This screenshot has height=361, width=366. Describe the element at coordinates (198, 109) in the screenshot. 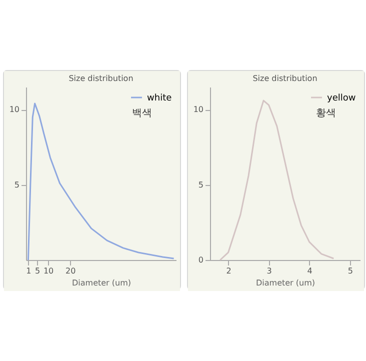

I see `y-tick-label: 10` at that location.